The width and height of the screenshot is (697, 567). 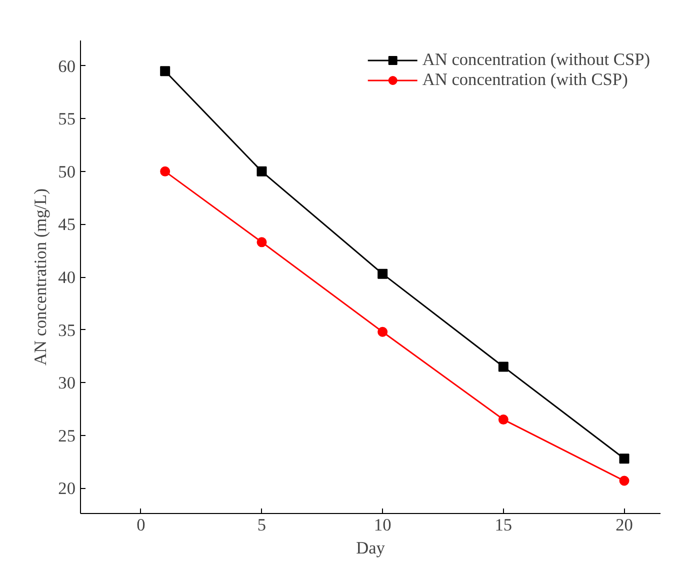 I want to click on y-tick-label: 25, so click(x=67, y=436).